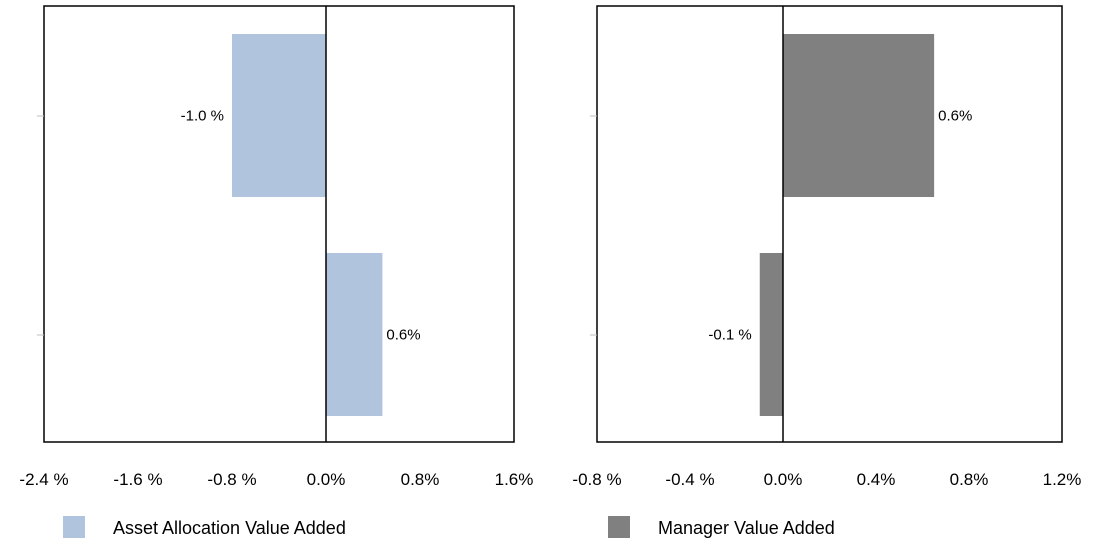 The height and width of the screenshot is (547, 1107). I want to click on legend-label: Asset Allocation Value Added, so click(229, 528).